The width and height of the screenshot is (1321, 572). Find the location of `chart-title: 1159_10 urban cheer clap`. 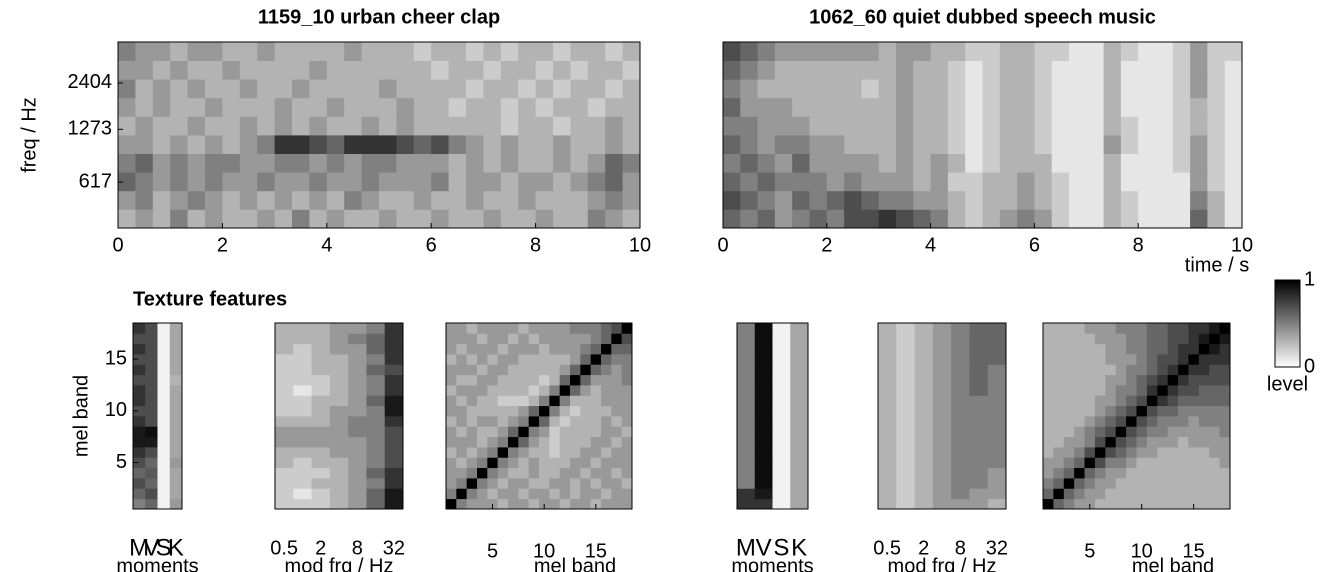

chart-title: 1159_10 urban cheer clap is located at coordinates (379, 17).